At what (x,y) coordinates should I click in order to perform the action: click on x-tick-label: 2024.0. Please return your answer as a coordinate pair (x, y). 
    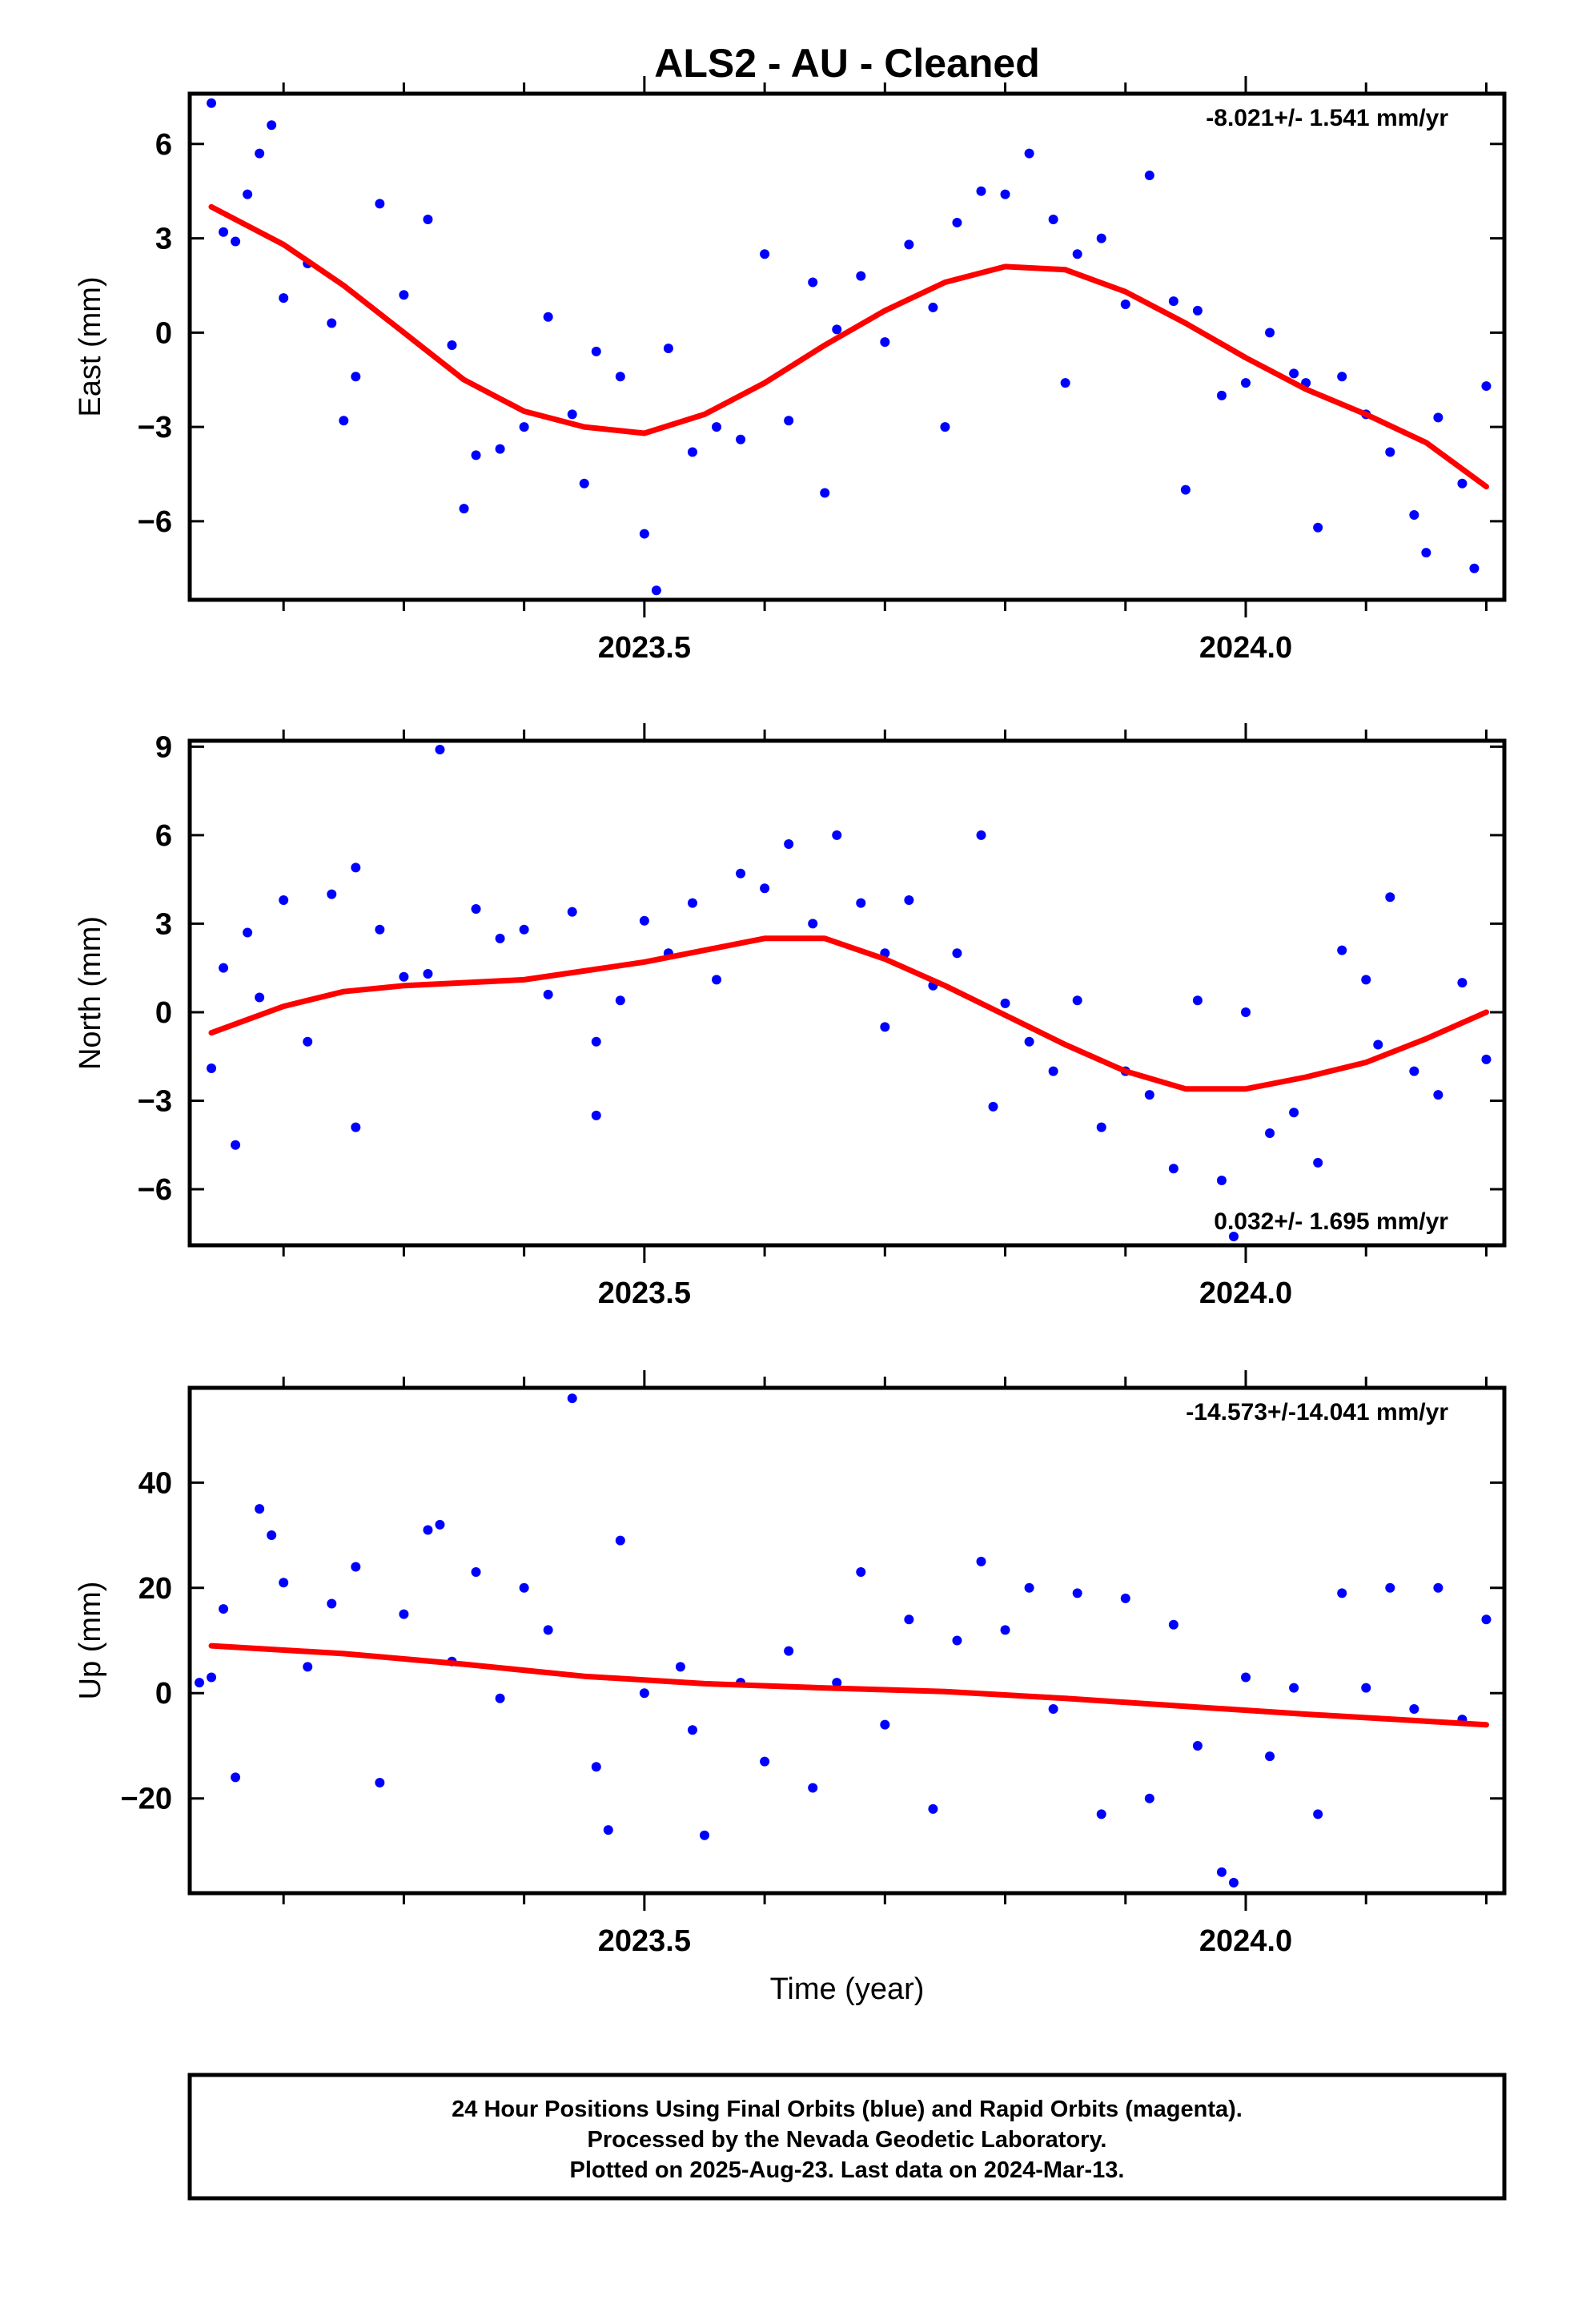
    Looking at the image, I should click on (1246, 648).